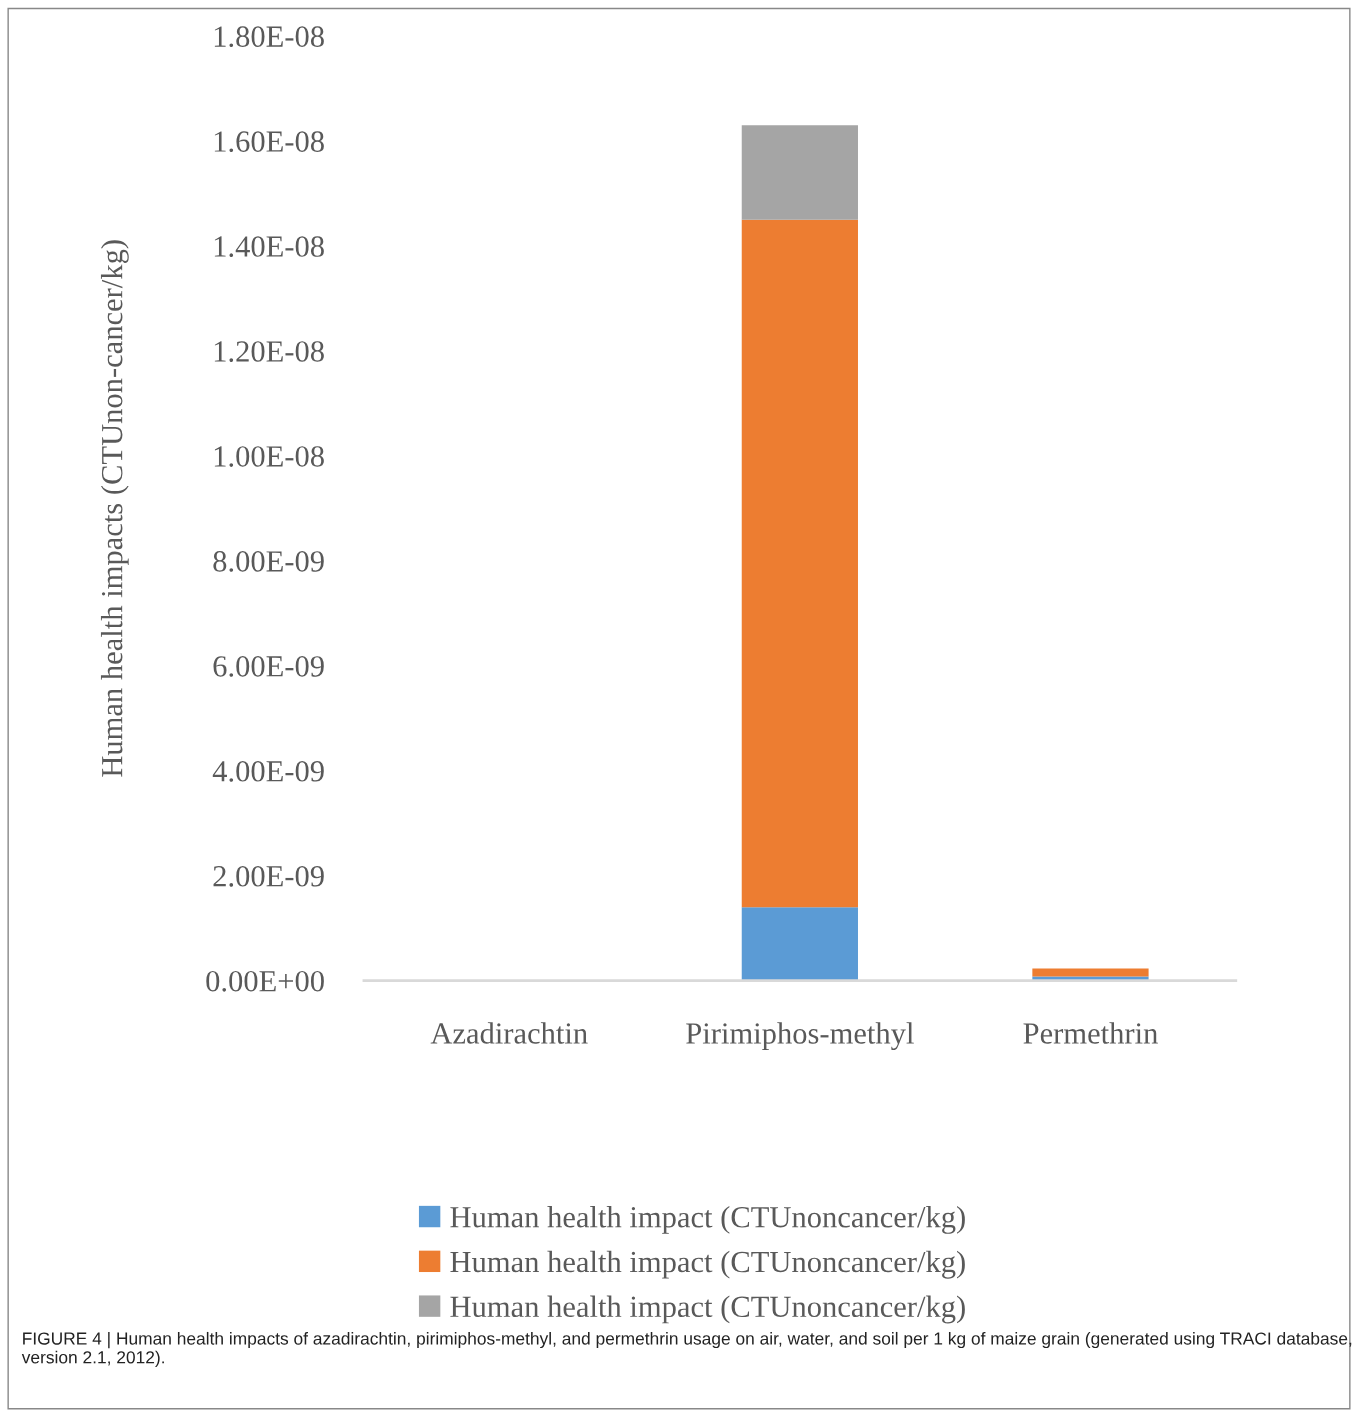 This screenshot has height=1413, width=1358. I want to click on y-tick-label: 1.60E-08, so click(269, 142).